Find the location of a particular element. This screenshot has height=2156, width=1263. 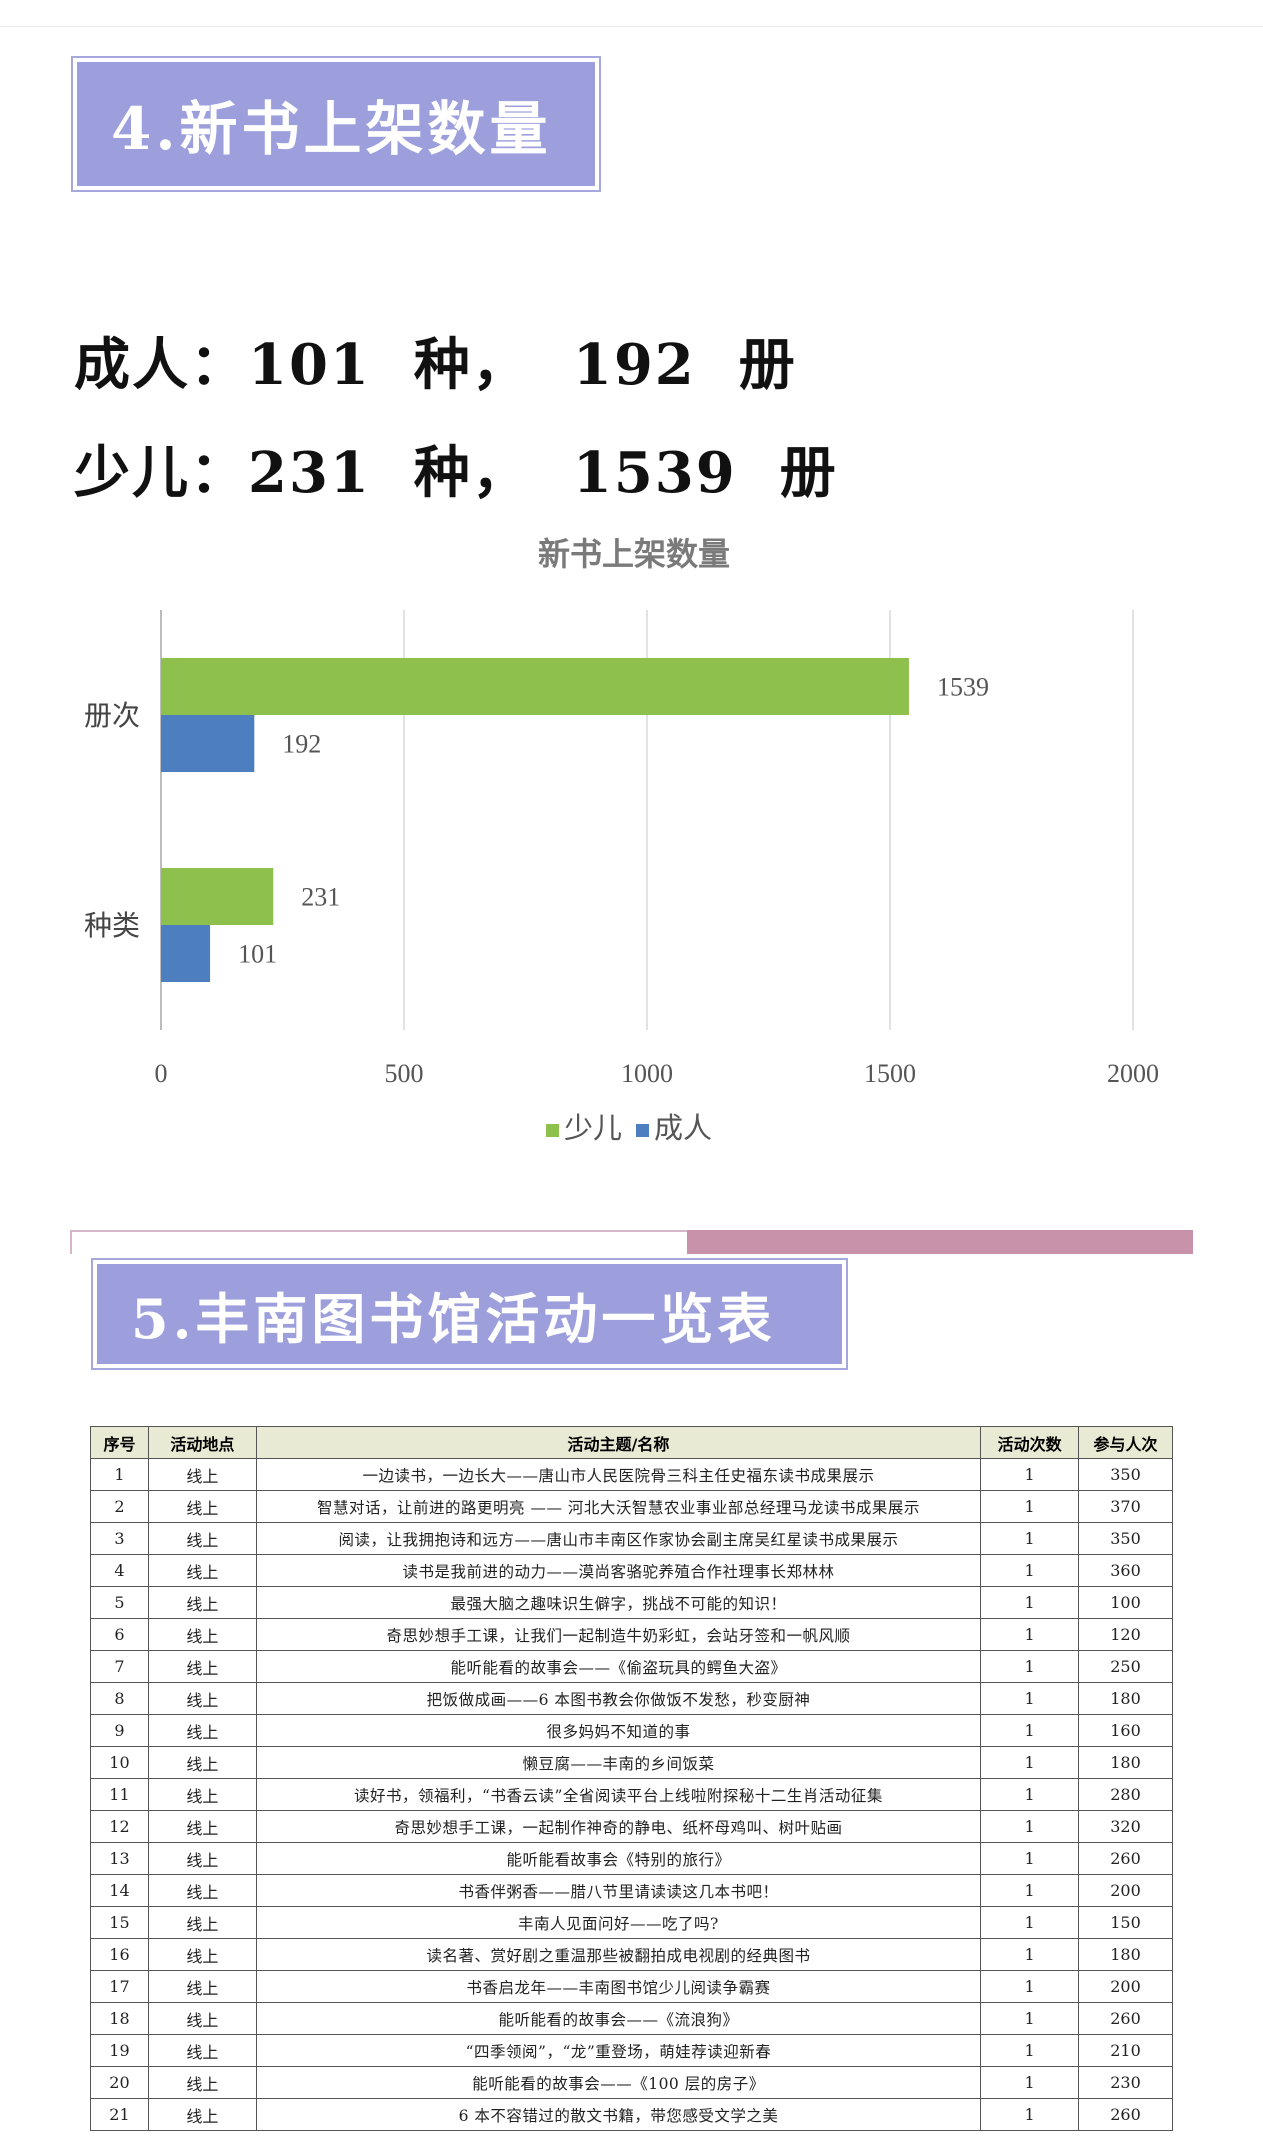

table-cell: 奇思妙想手工课，让我们一起制造牛奶彩虹，会站牙签和一帆风顺 is located at coordinates (618, 1634).